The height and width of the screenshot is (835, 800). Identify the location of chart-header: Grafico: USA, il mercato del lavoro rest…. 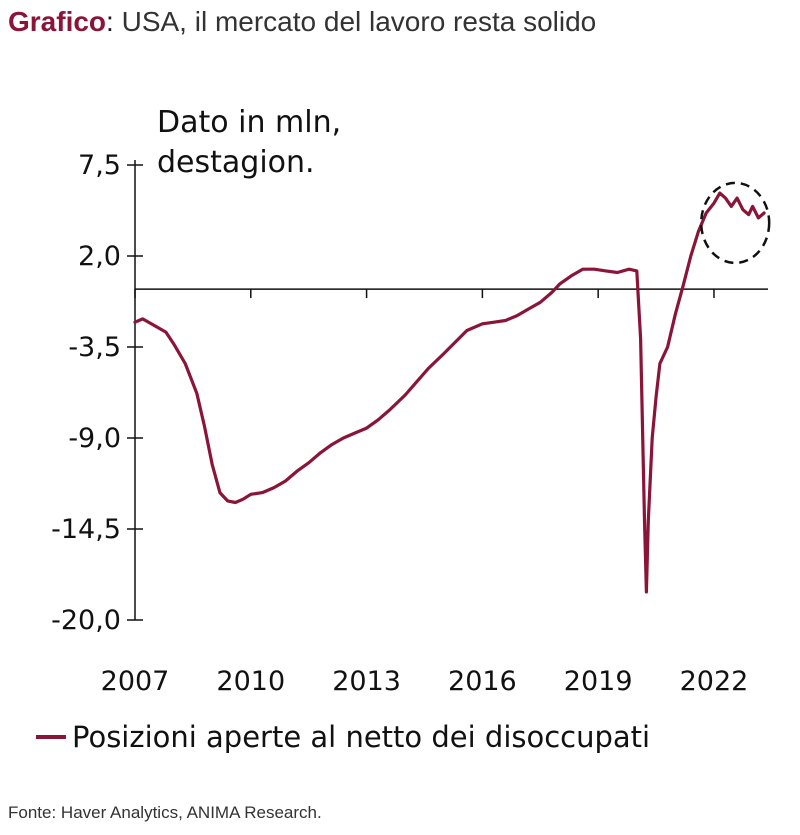
(302, 22).